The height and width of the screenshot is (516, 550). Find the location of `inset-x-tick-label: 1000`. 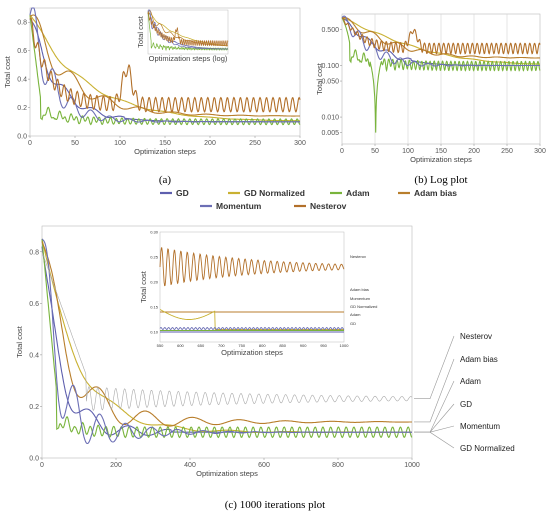

inset-x-tick-label: 1000 is located at coordinates (345, 345).